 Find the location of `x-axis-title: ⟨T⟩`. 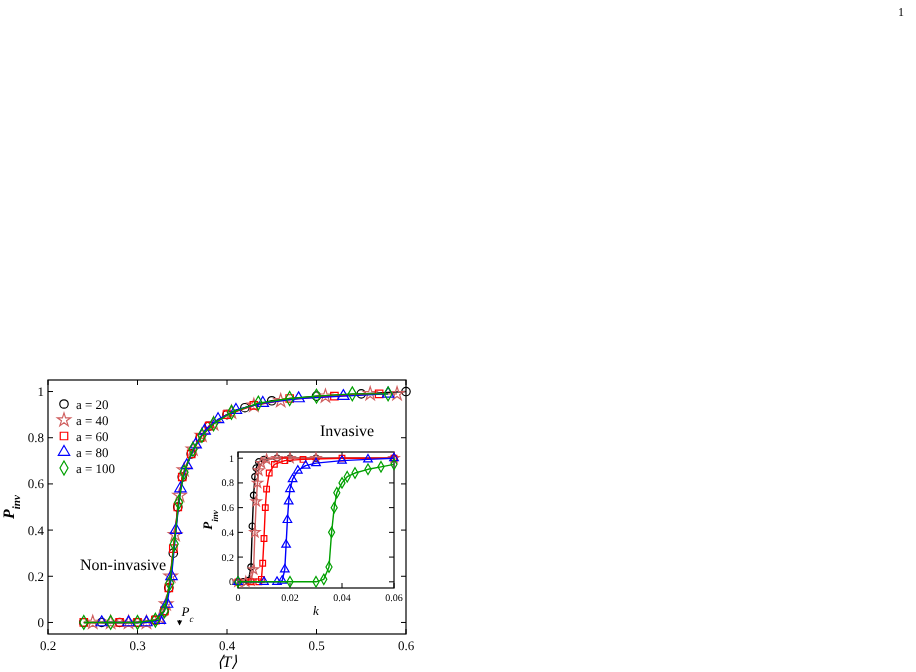

x-axis-title: ⟨T⟩ is located at coordinates (228, 662).